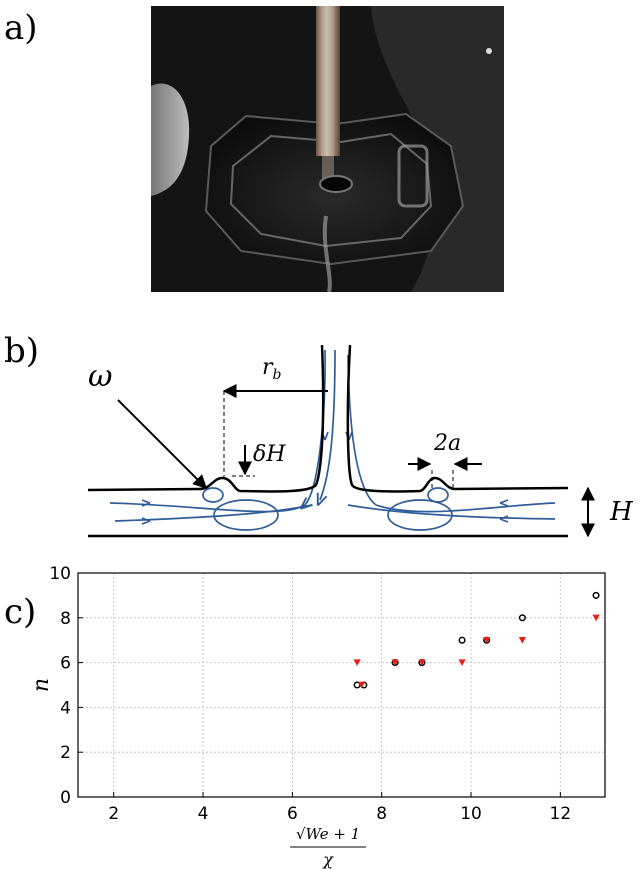 This screenshot has width=641, height=869. What do you see at coordinates (21, 28) in the screenshot?
I see `panel-a-label: a)` at bounding box center [21, 28].